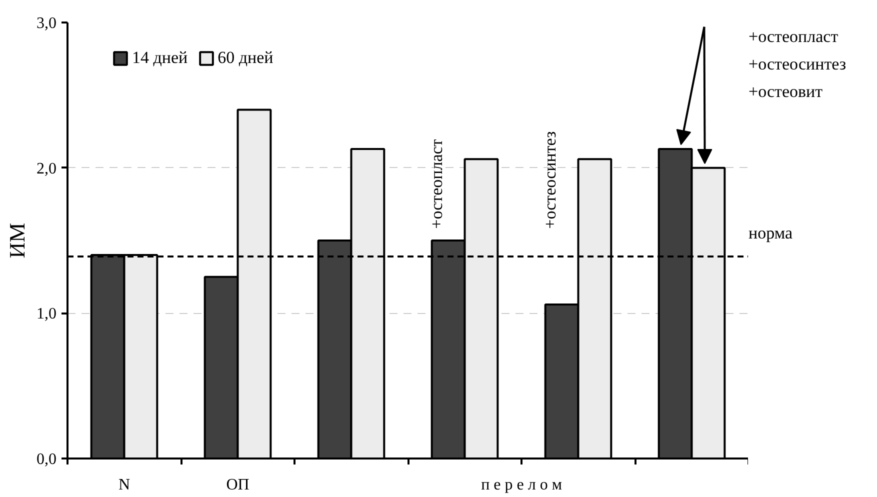 This screenshot has width=877, height=497. Describe the element at coordinates (46, 169) in the screenshot. I see `y-tick-label: 2,0` at that location.